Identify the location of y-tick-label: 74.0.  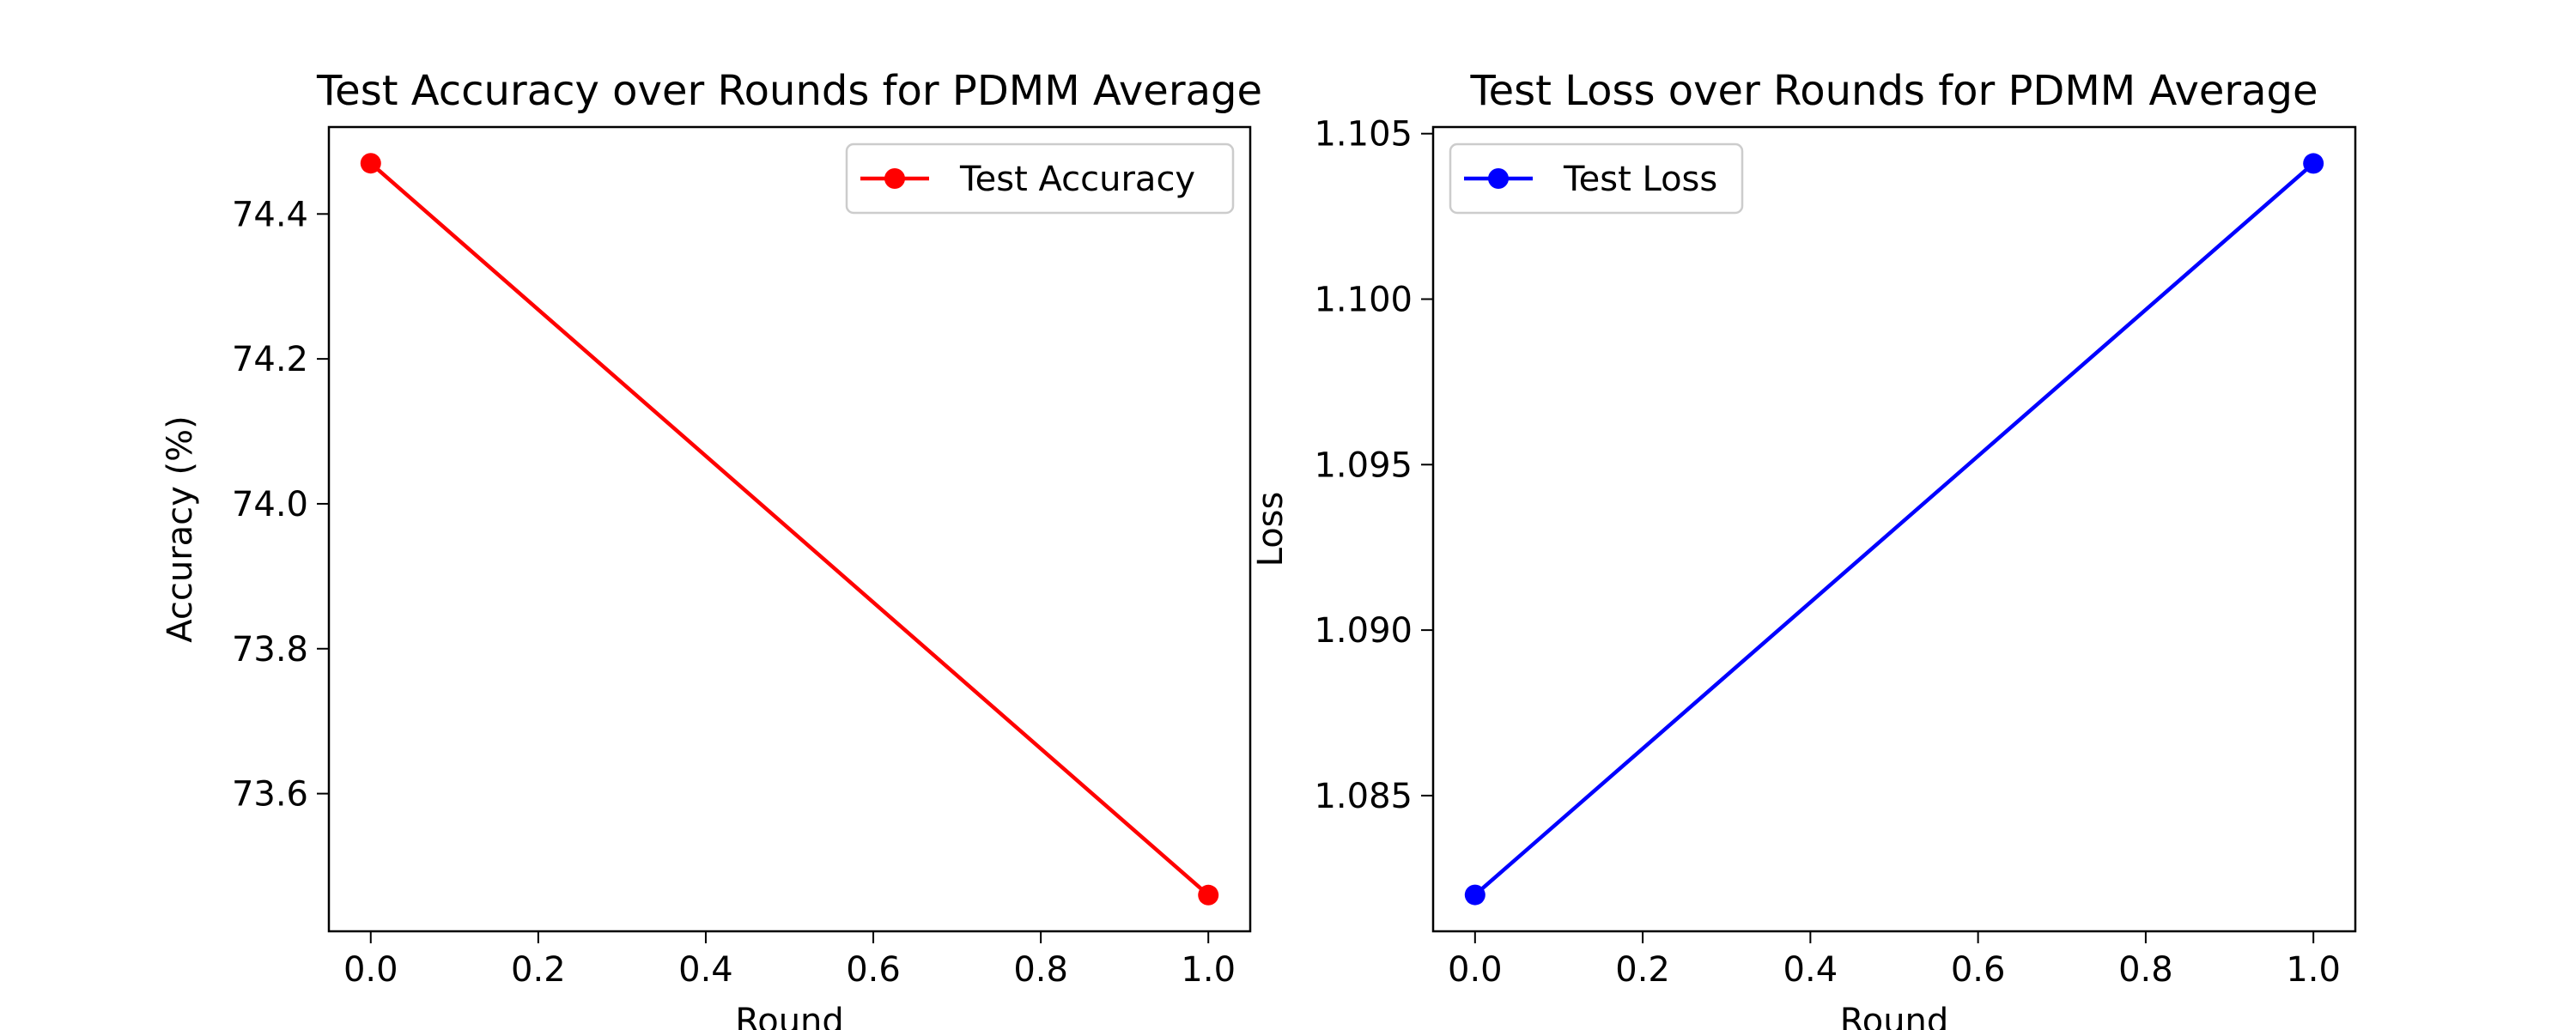
(270, 504).